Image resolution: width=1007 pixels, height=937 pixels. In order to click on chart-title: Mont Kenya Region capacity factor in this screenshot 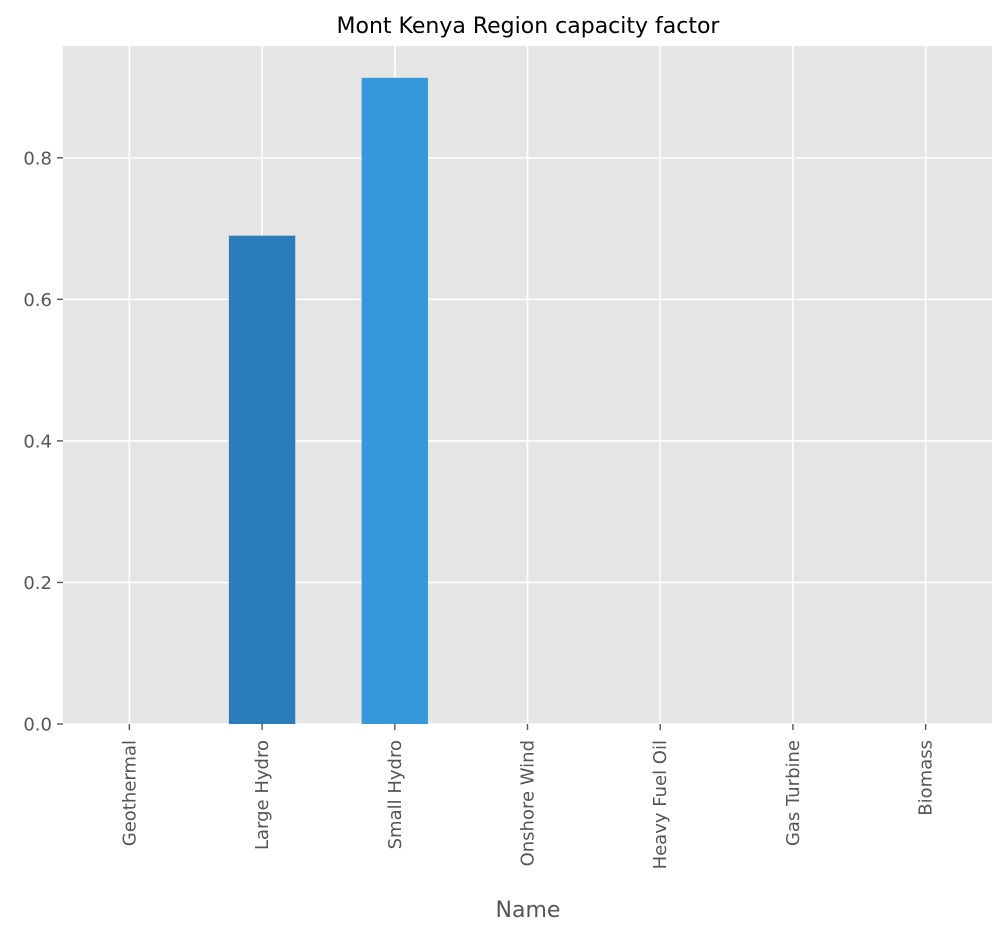, I will do `click(529, 26)`.